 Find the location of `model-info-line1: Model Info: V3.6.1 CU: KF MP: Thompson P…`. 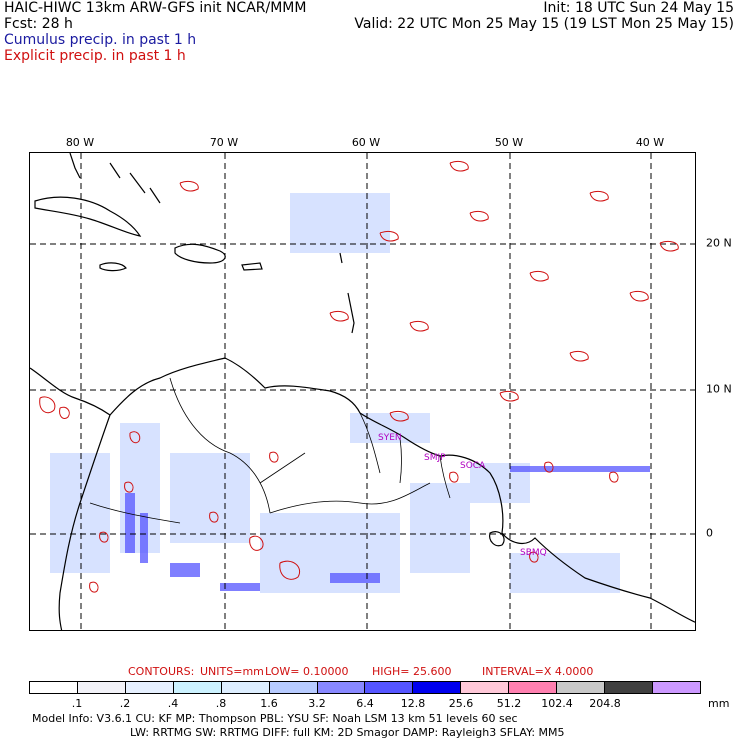

model-info-line1: Model Info: V3.6.1 CU: KF MP: Thompson P… is located at coordinates (275, 718).